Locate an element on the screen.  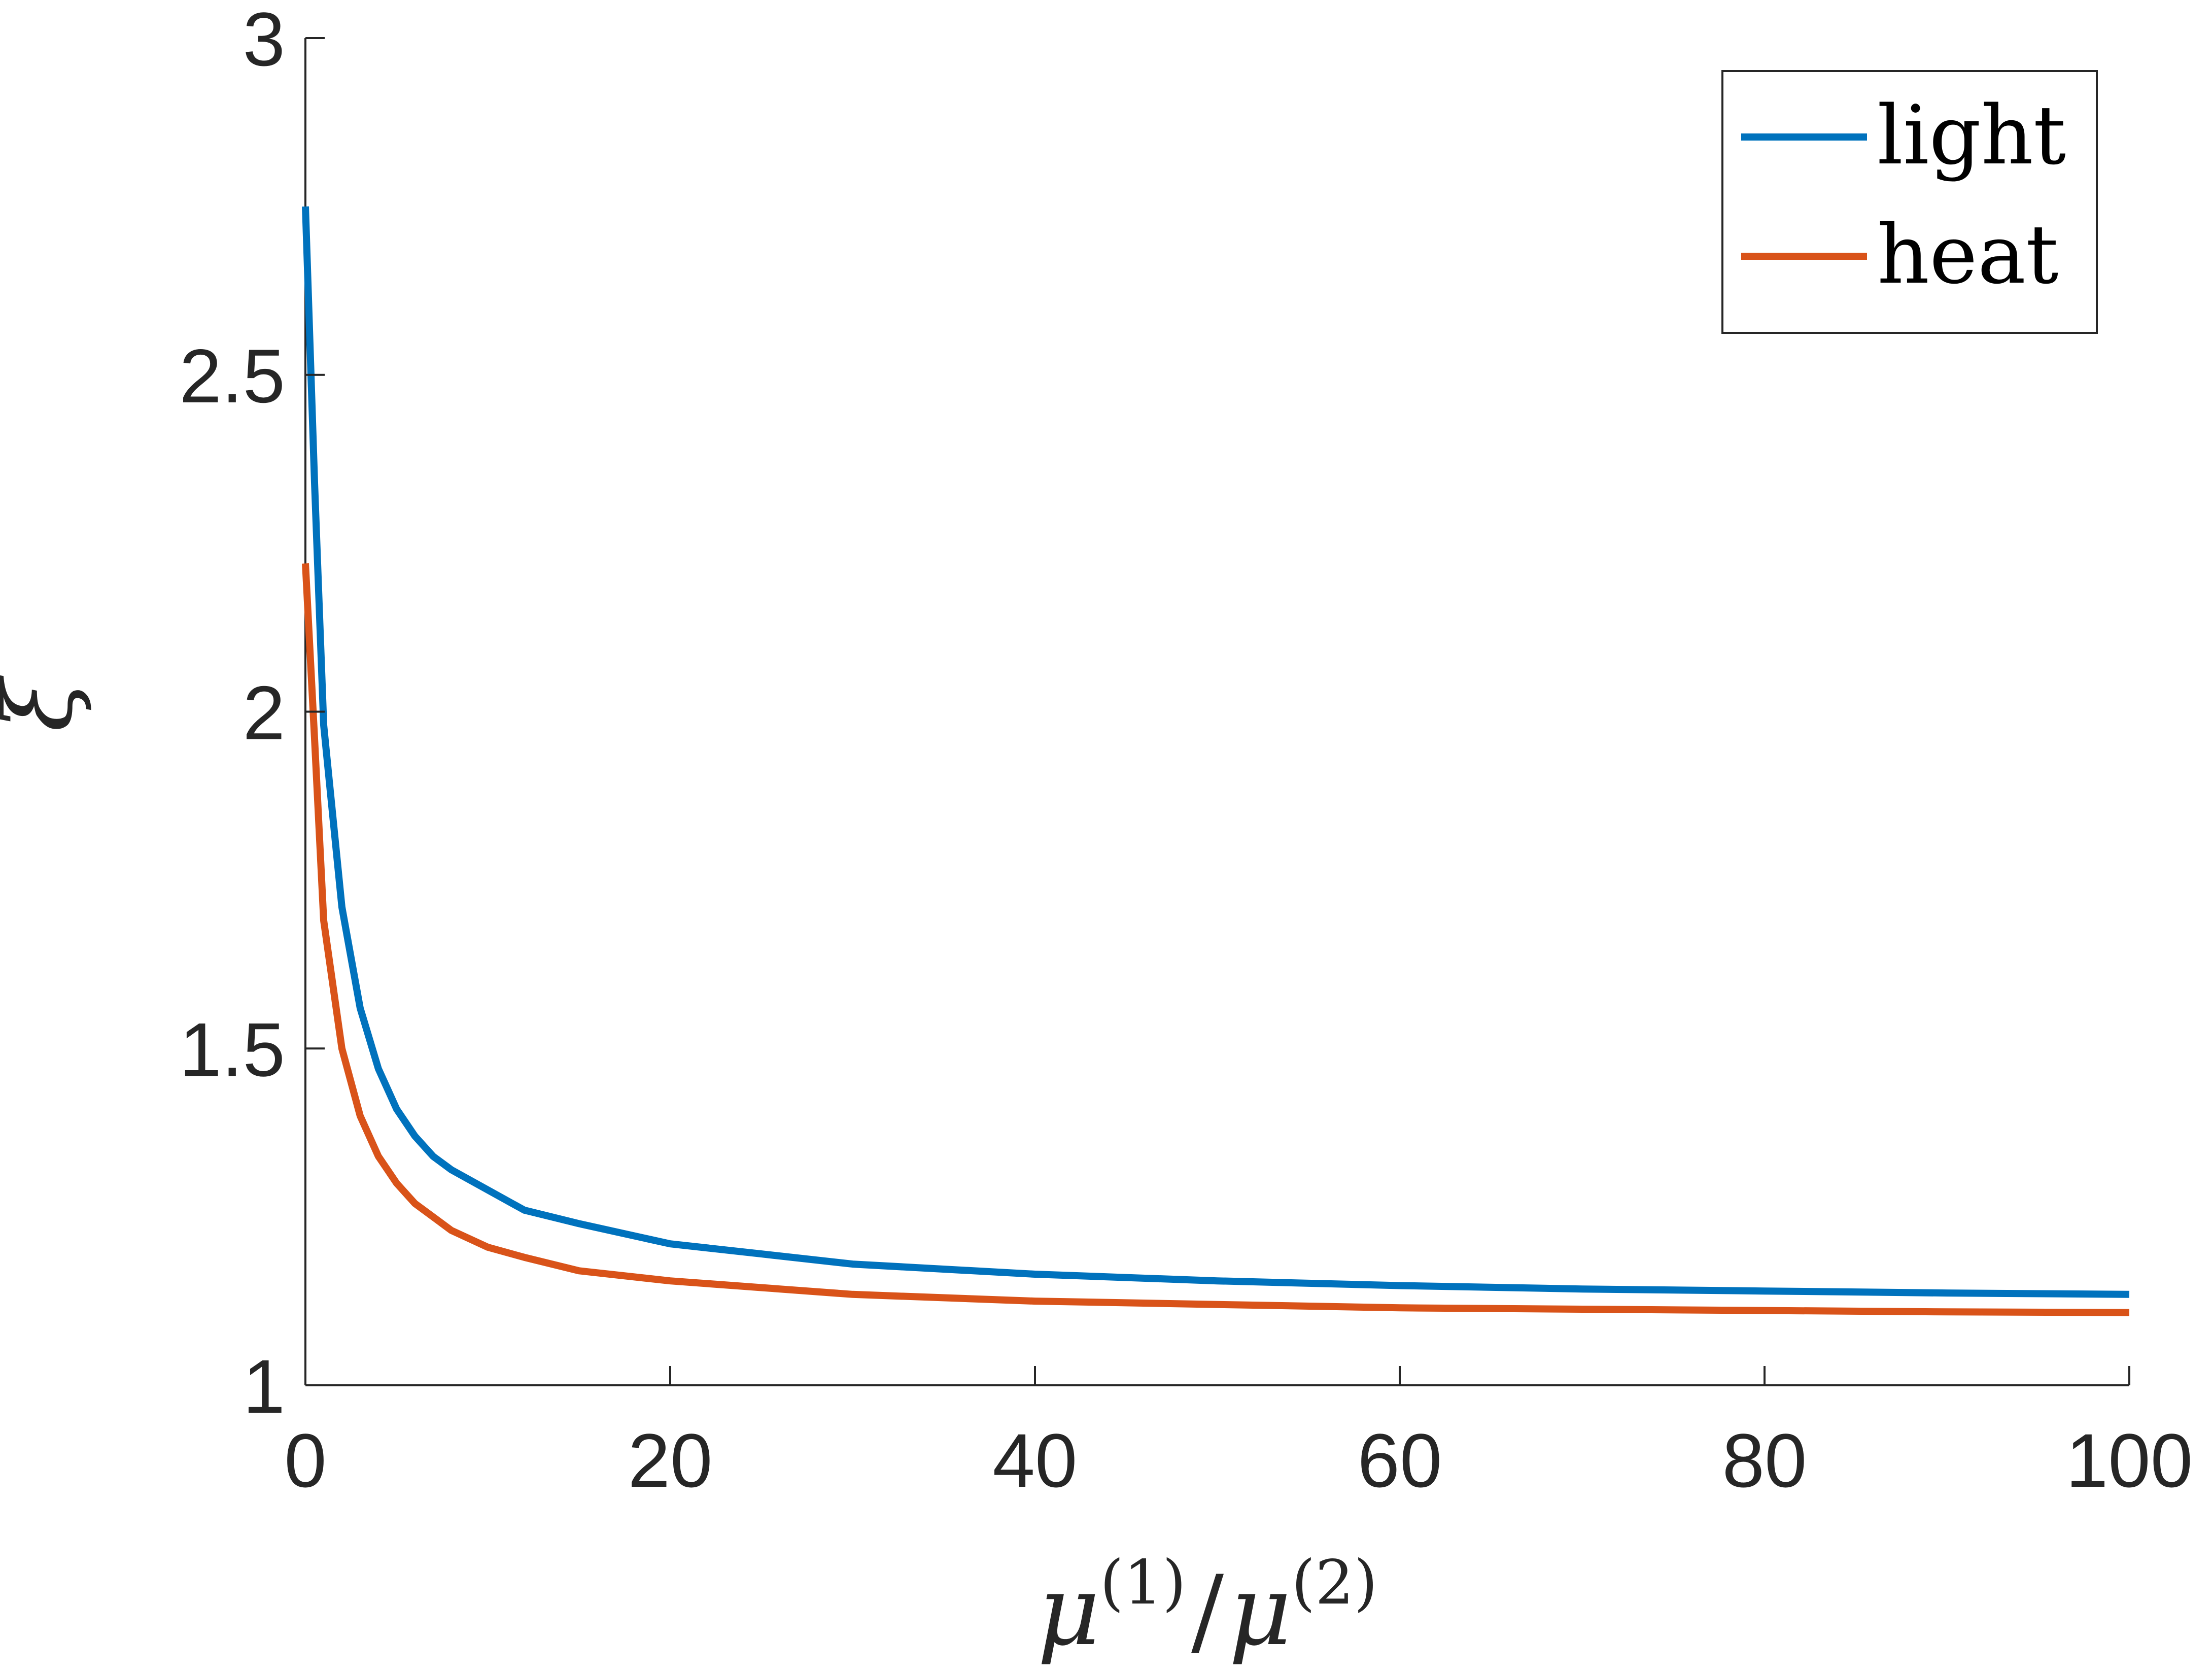
y-tick-label: 1 is located at coordinates (264, 1386).